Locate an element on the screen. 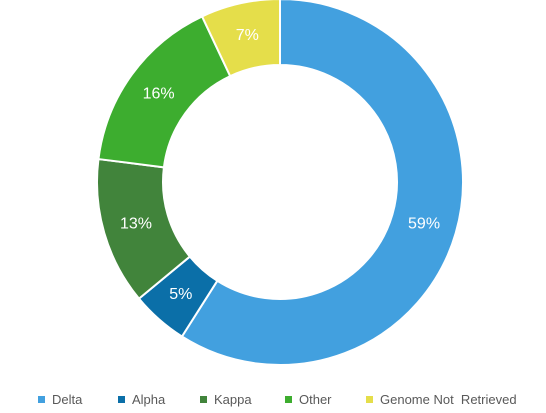 This screenshot has width=546, height=413. legend-swatch-delta is located at coordinates (41, 399).